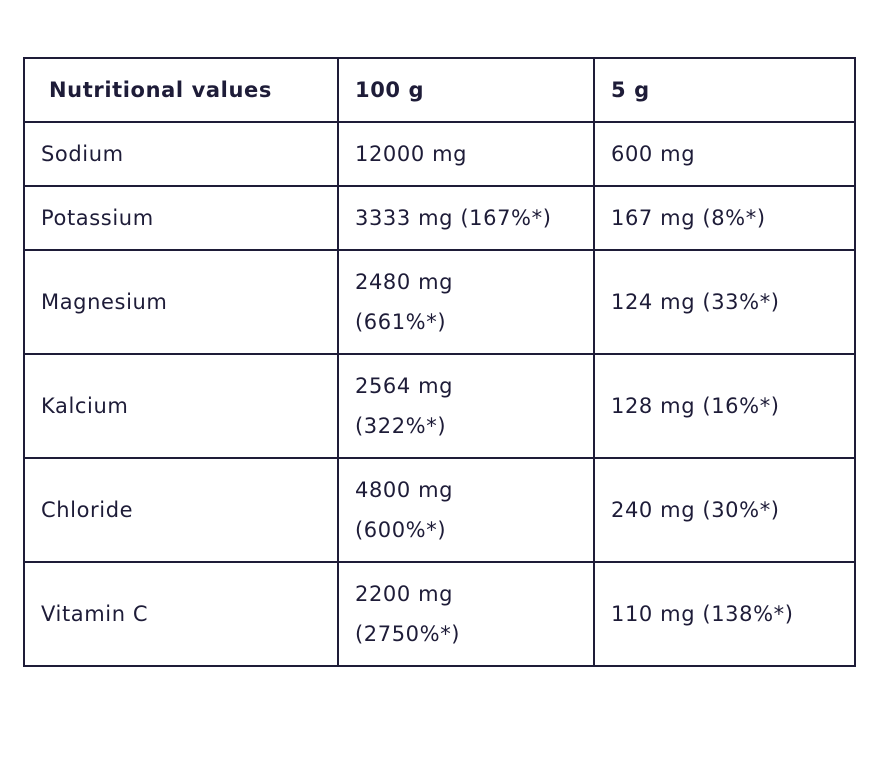 The width and height of the screenshot is (878, 778). What do you see at coordinates (724, 614) in the screenshot?
I see `table-cell: 110 mg (138%*)` at bounding box center [724, 614].